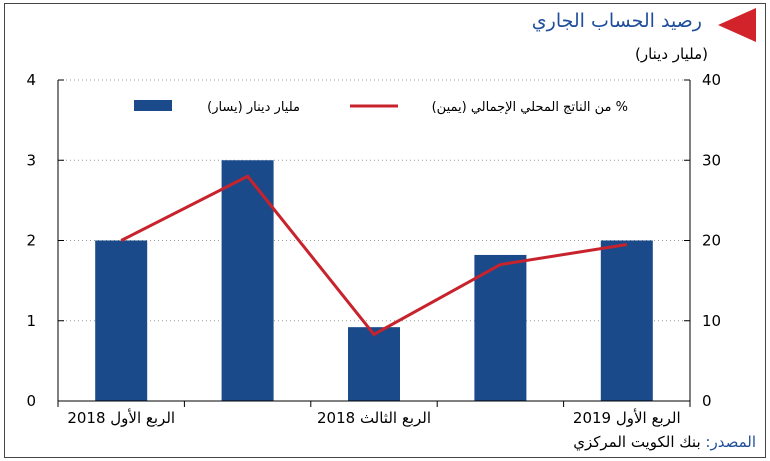 Image resolution: width=770 pixels, height=461 pixels. I want to click on right-tick-label: 40, so click(711, 80).